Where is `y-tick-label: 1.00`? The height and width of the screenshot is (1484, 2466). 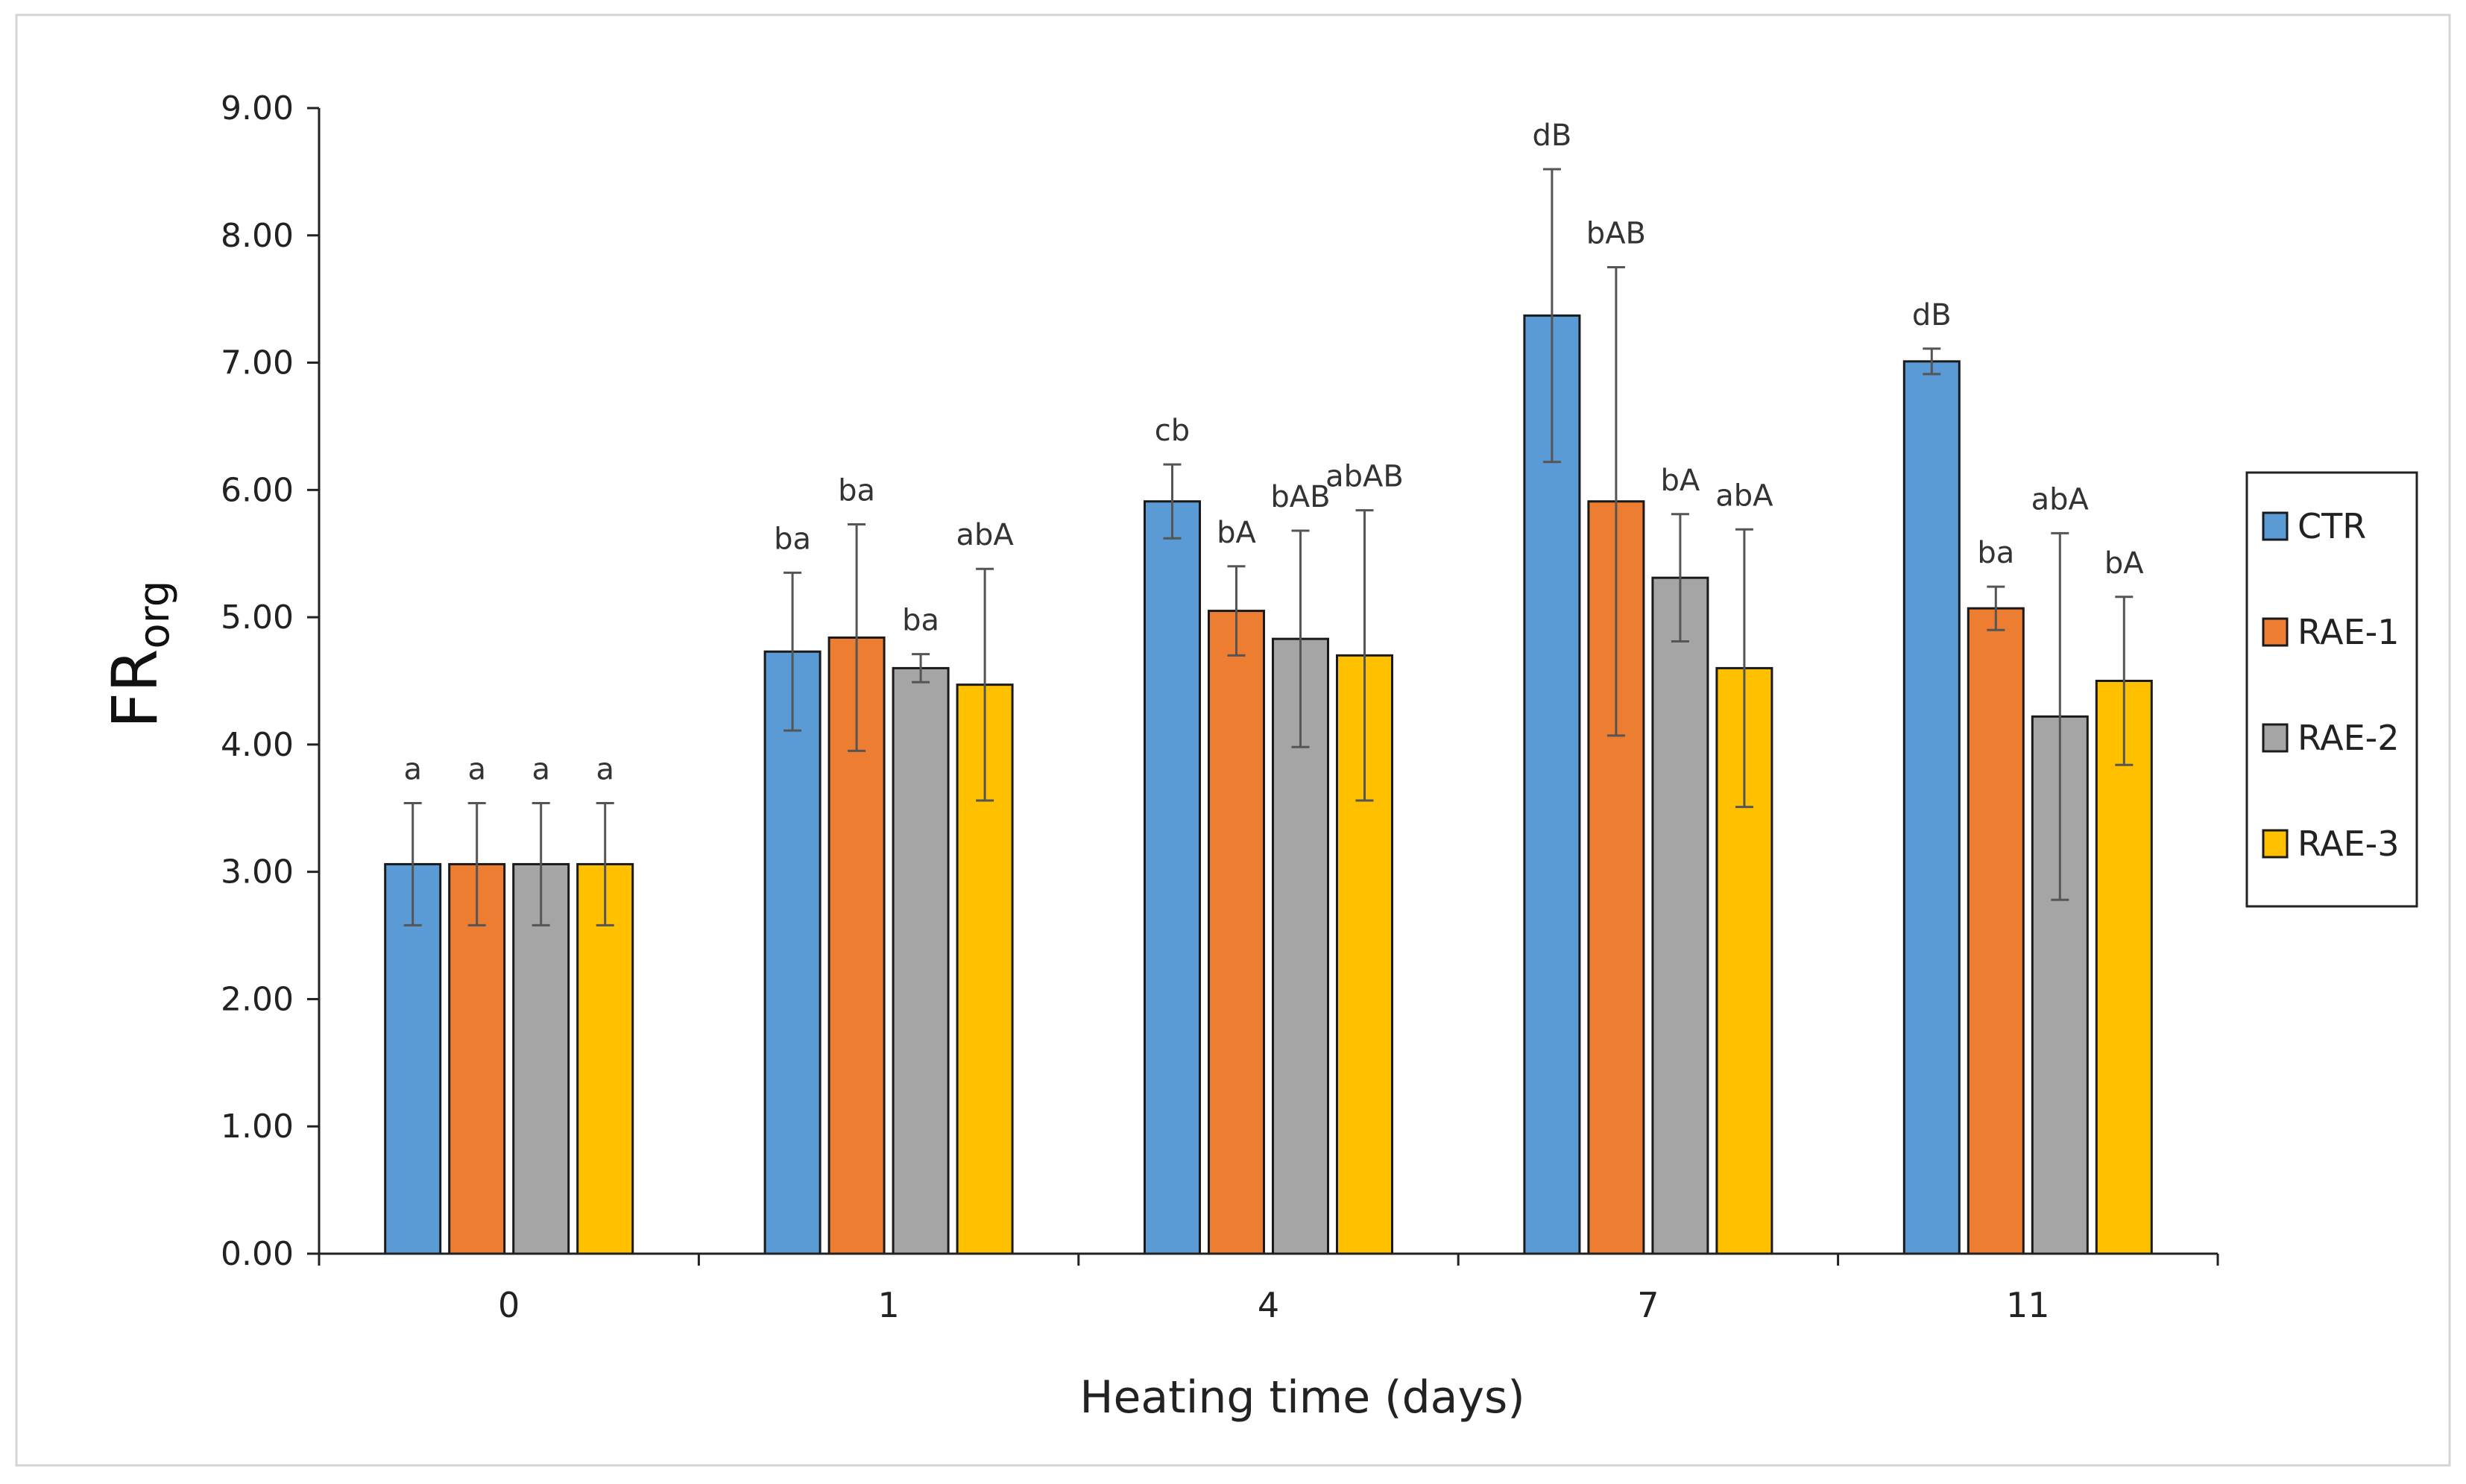 y-tick-label: 1.00 is located at coordinates (257, 1127).